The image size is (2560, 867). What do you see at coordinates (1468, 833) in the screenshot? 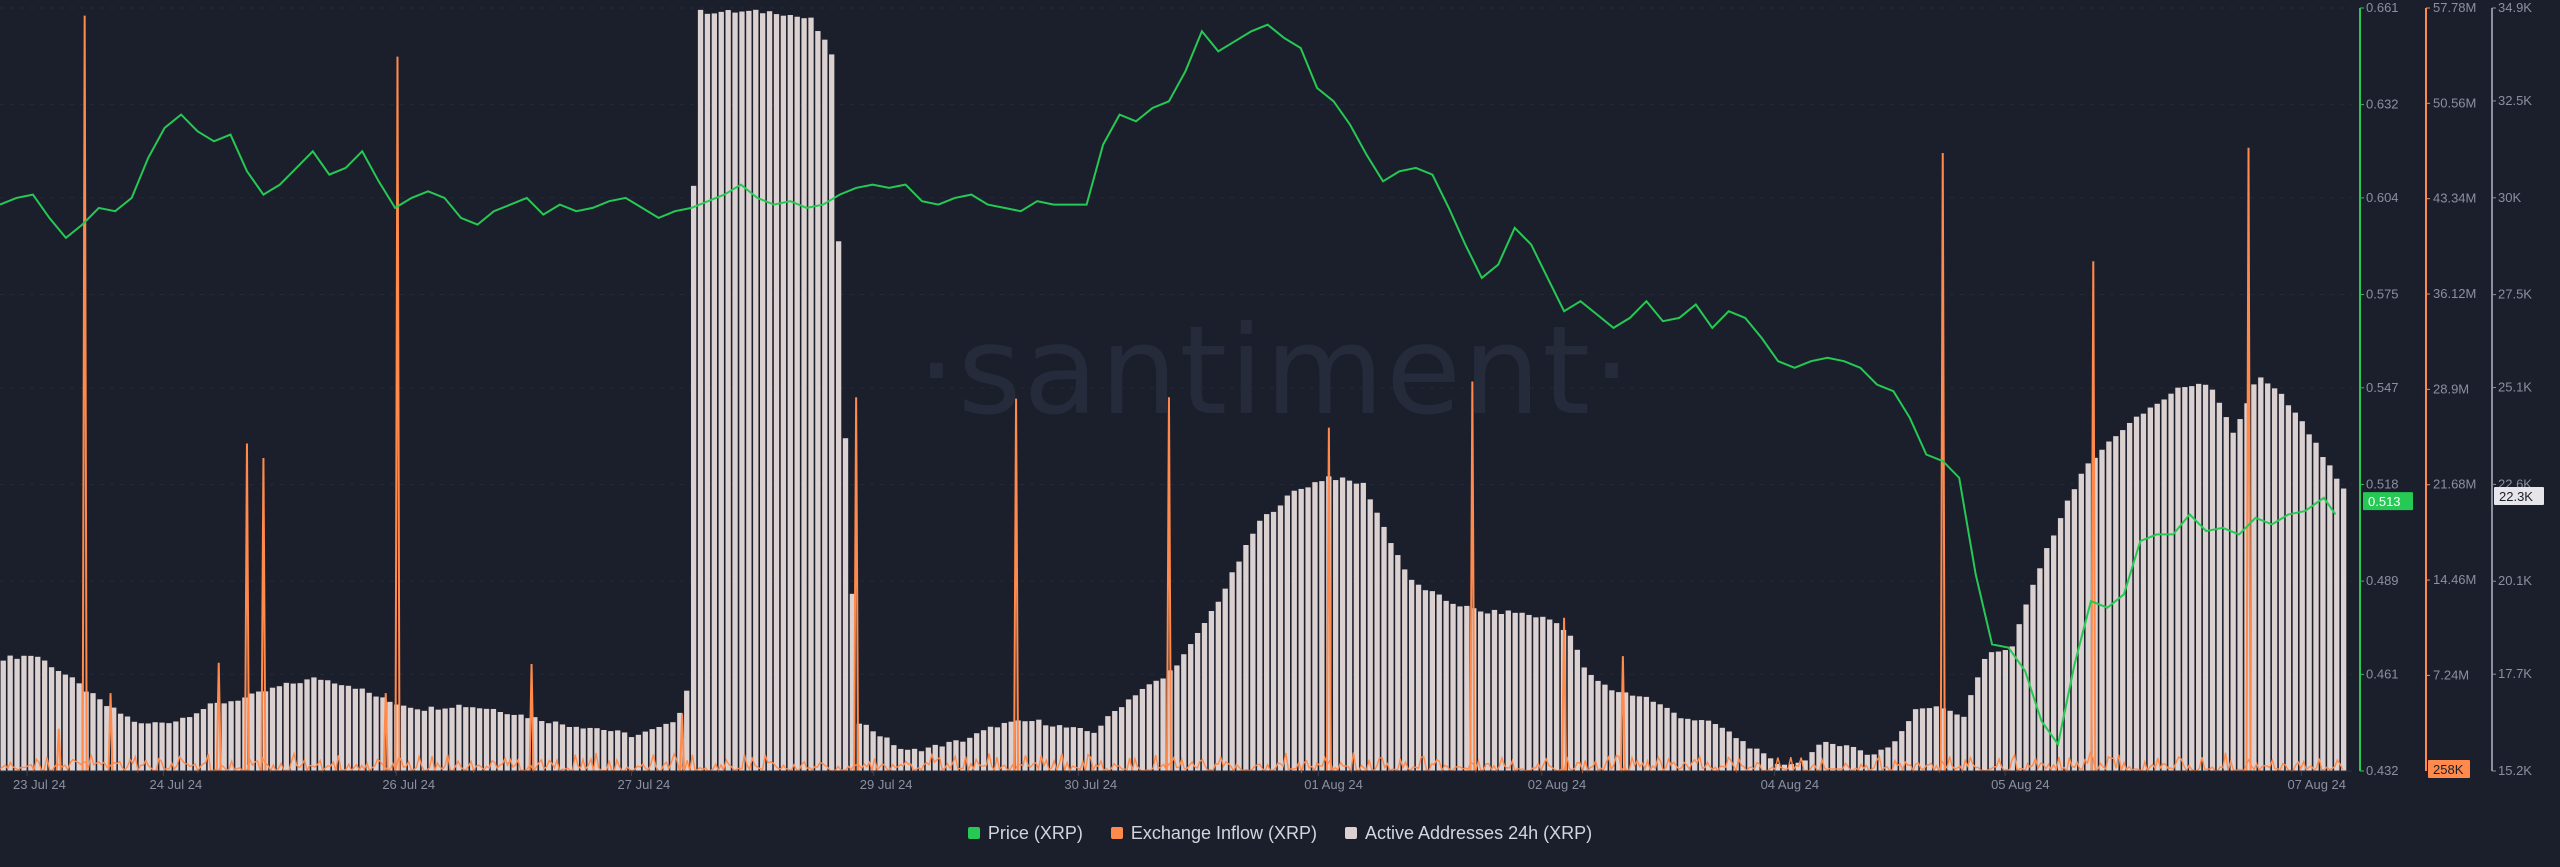
I see `legend-item: Active Addresses 24h (XRP)` at bounding box center [1468, 833].